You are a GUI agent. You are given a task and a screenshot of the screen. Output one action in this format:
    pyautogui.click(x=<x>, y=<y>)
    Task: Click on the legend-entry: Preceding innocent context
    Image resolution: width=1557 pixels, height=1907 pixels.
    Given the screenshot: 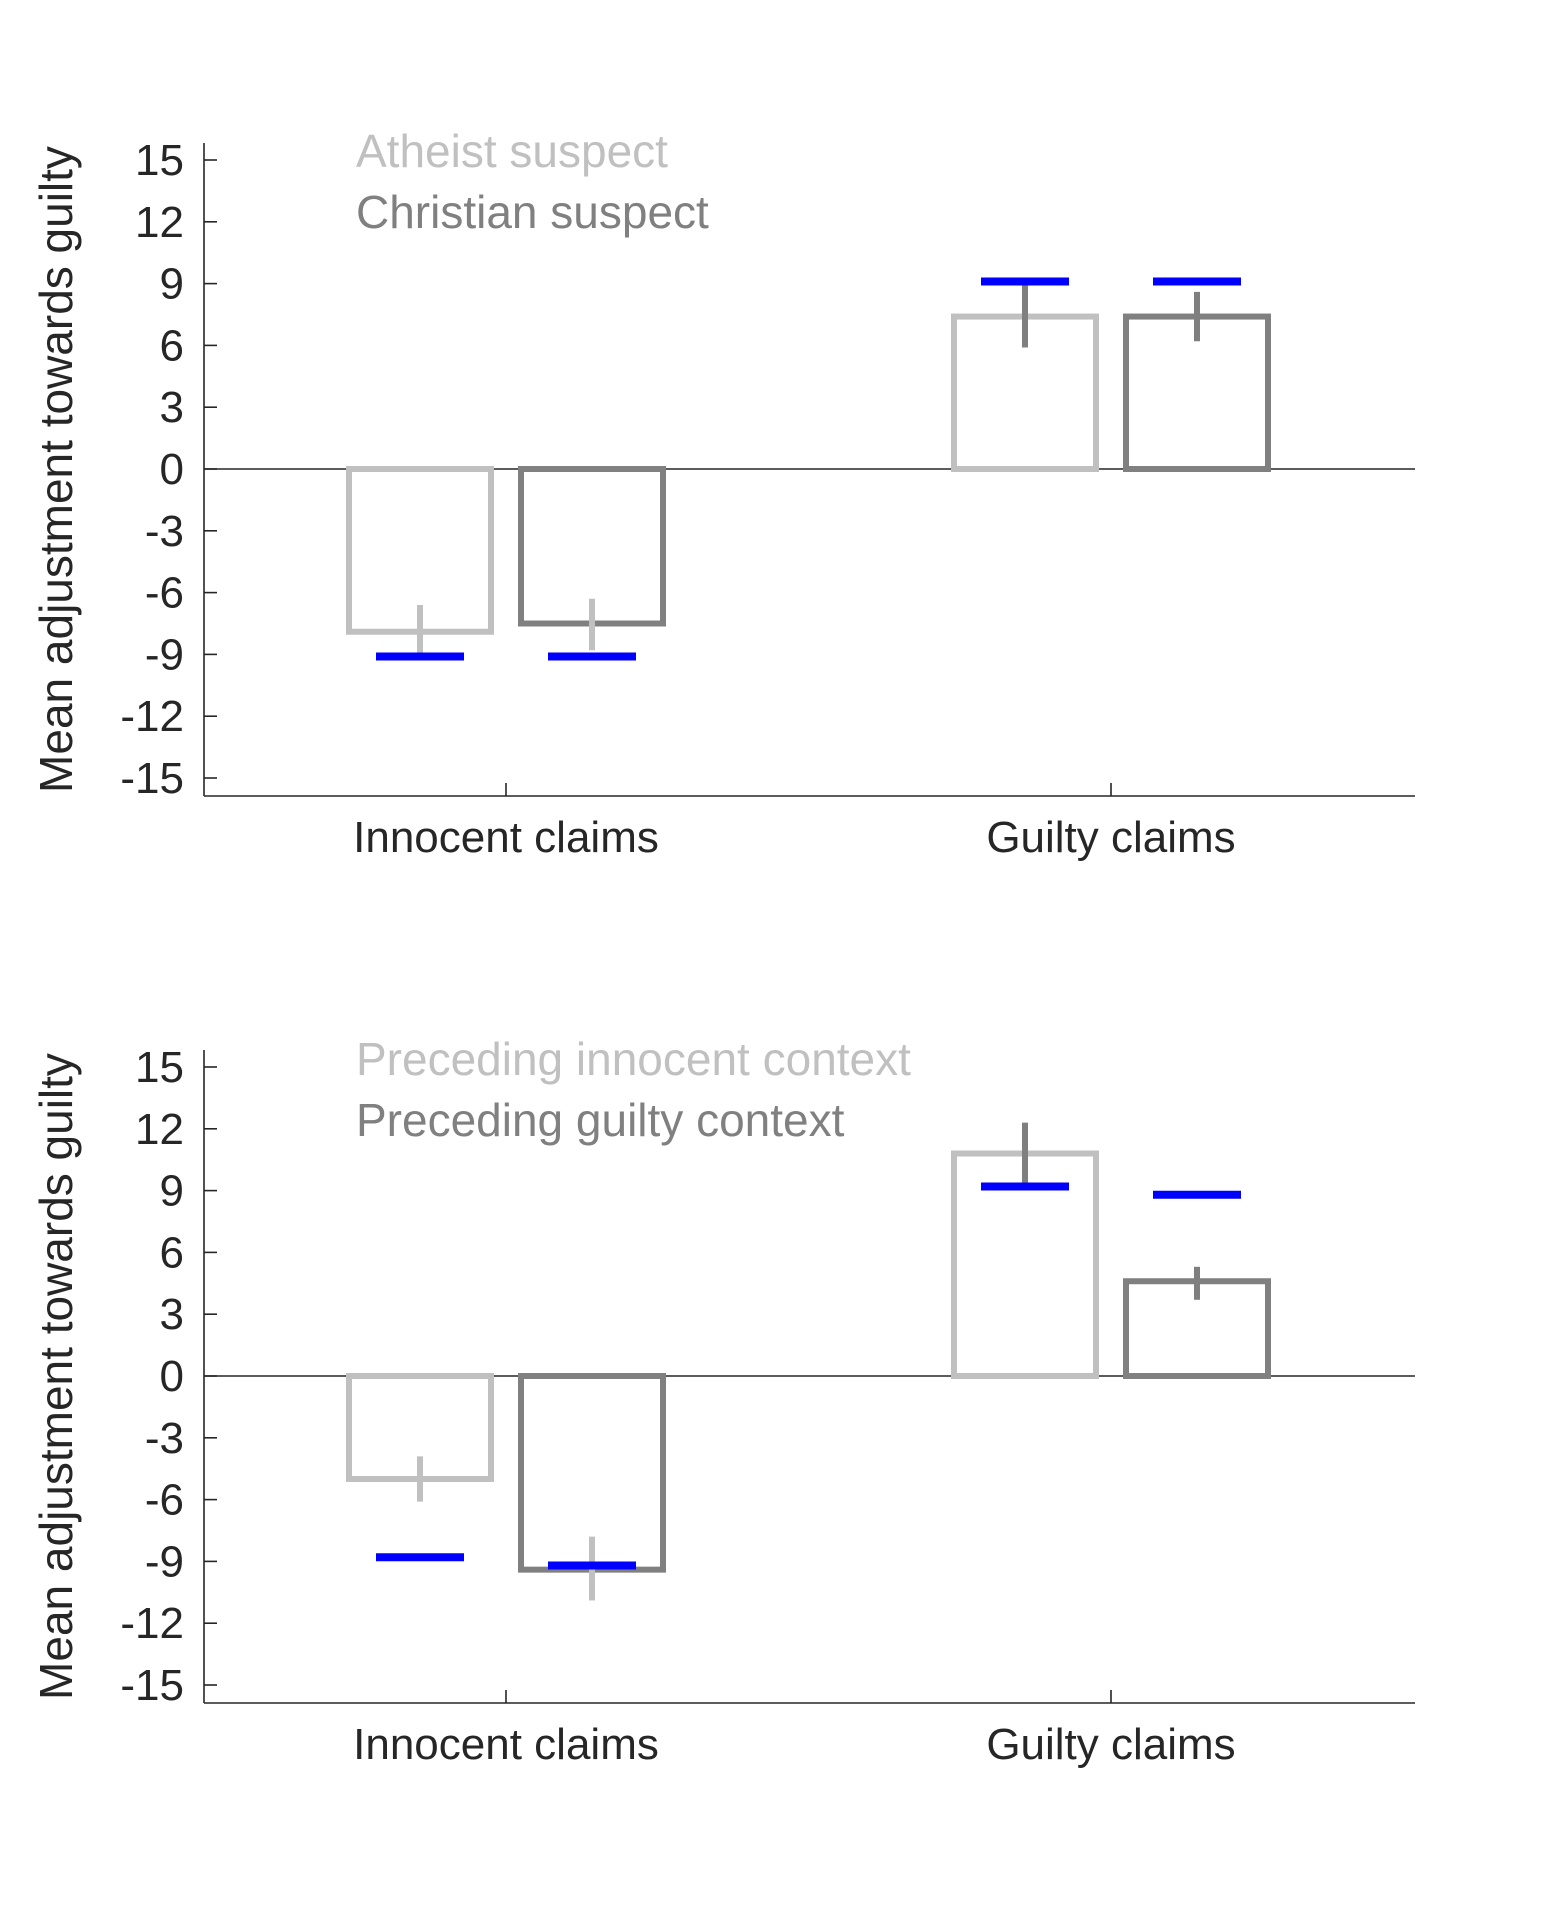 What is the action you would take?
    pyautogui.click(x=633, y=1059)
    